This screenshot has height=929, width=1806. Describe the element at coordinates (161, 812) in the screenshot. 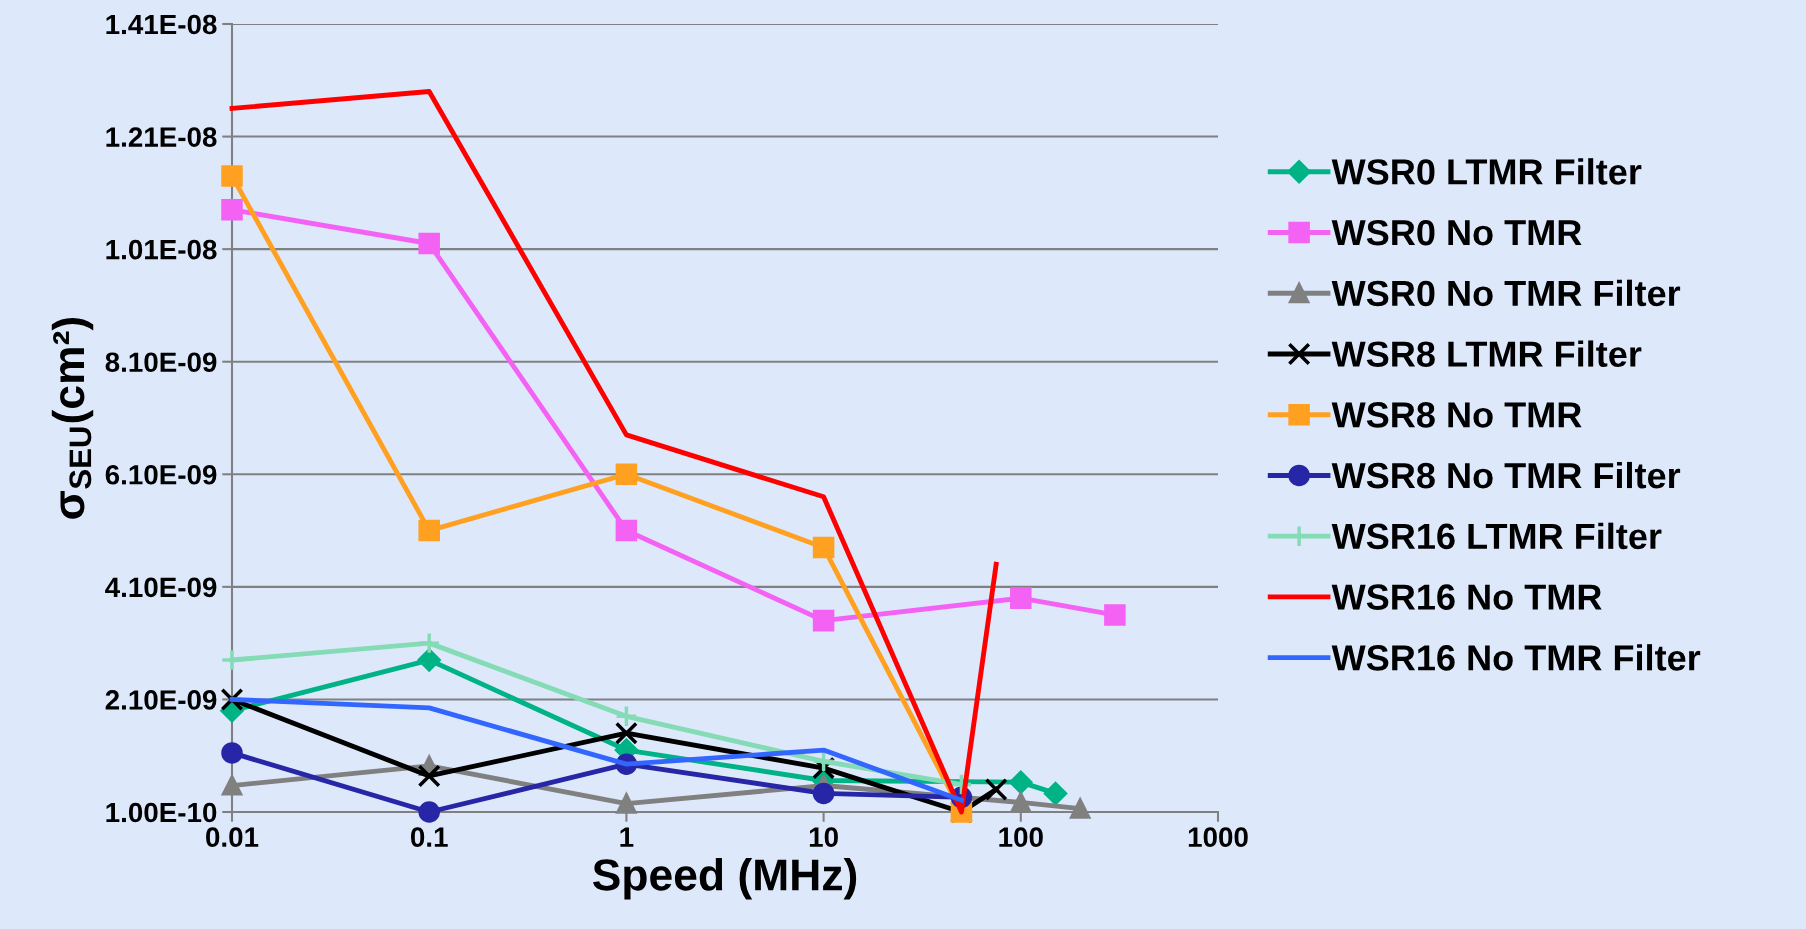

I see `y-tick-label: 1.00E-10` at that location.